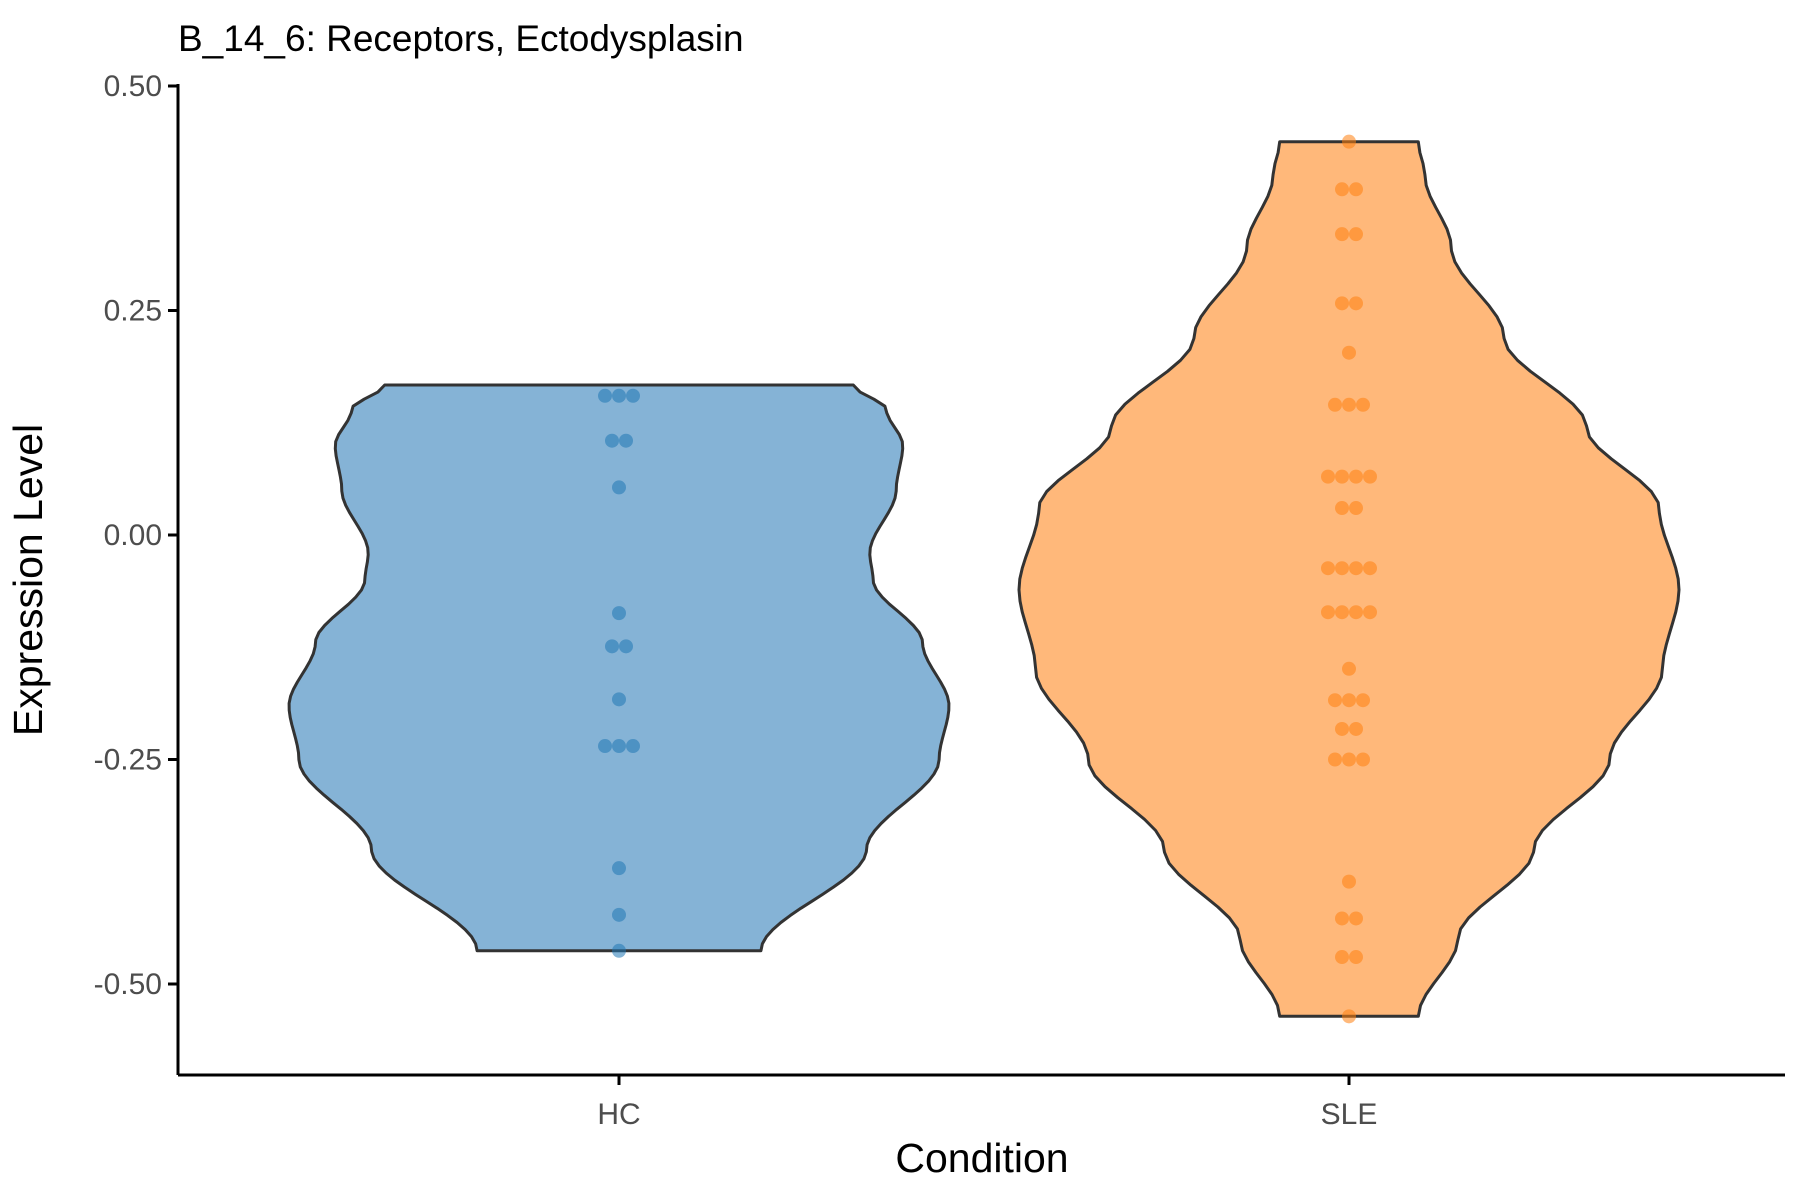 Image resolution: width=1800 pixels, height=1200 pixels. I want to click on y-tick-label: -0.50, so click(128, 984).